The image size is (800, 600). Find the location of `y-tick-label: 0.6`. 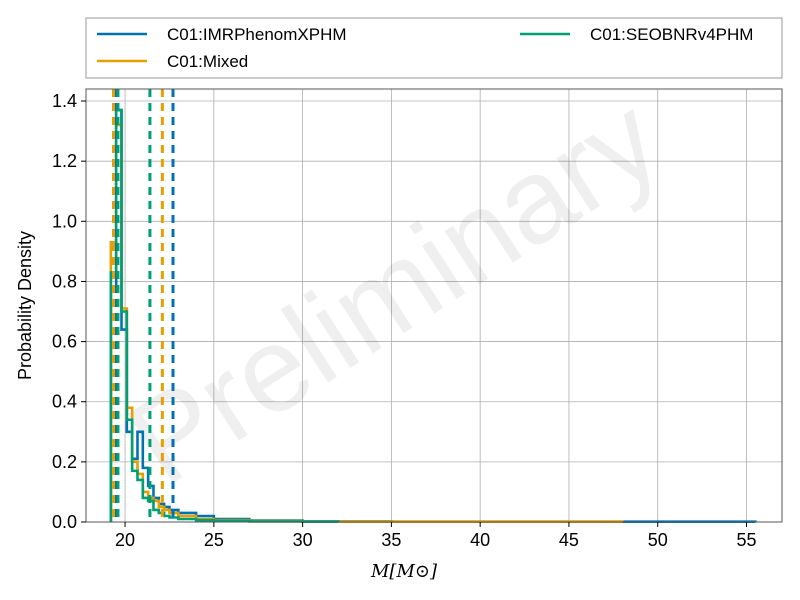

y-tick-label: 0.6 is located at coordinates (64, 342).